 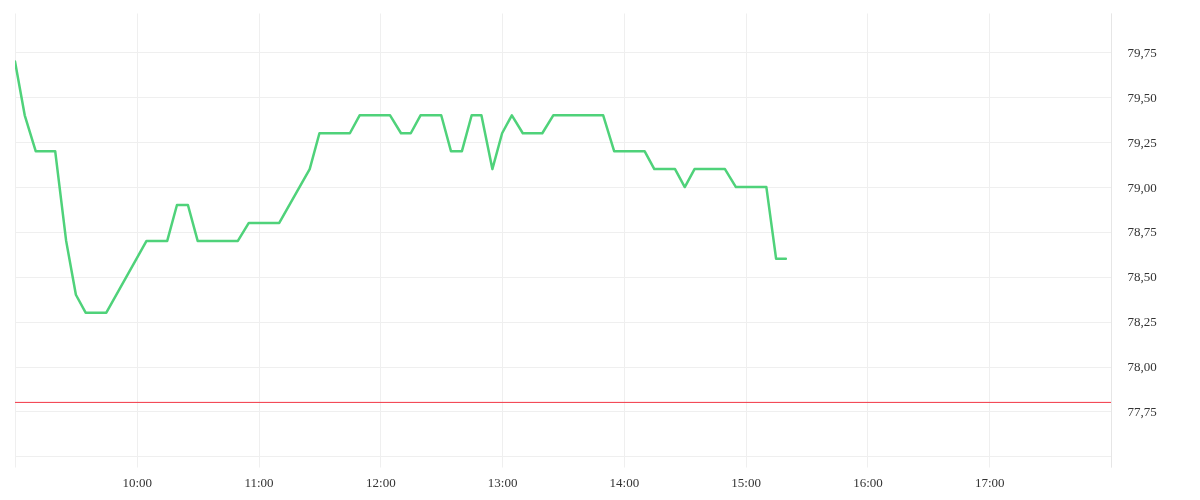 I want to click on x-tick-label: 11:00, so click(x=259, y=482).